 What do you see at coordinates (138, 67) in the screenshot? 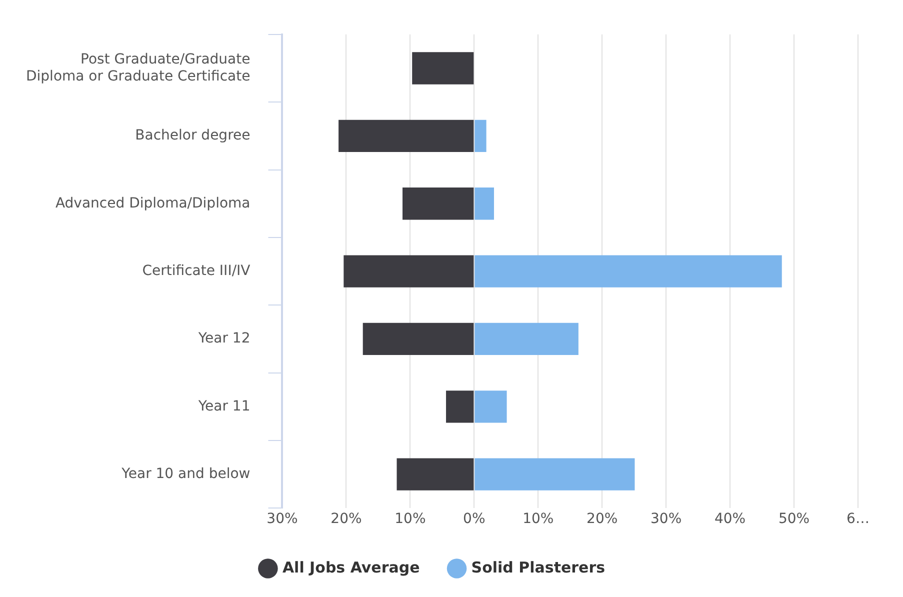
I see `y-tick-label: Post Graduate/Graduate Diploma or Graduate Certificate` at bounding box center [138, 67].